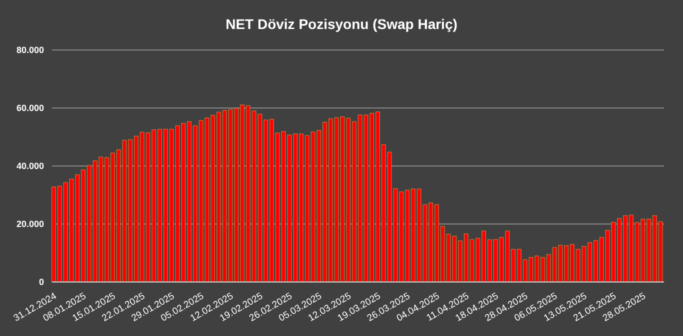 The image size is (683, 336). I want to click on y-tick-label: 40.000, so click(30, 166).